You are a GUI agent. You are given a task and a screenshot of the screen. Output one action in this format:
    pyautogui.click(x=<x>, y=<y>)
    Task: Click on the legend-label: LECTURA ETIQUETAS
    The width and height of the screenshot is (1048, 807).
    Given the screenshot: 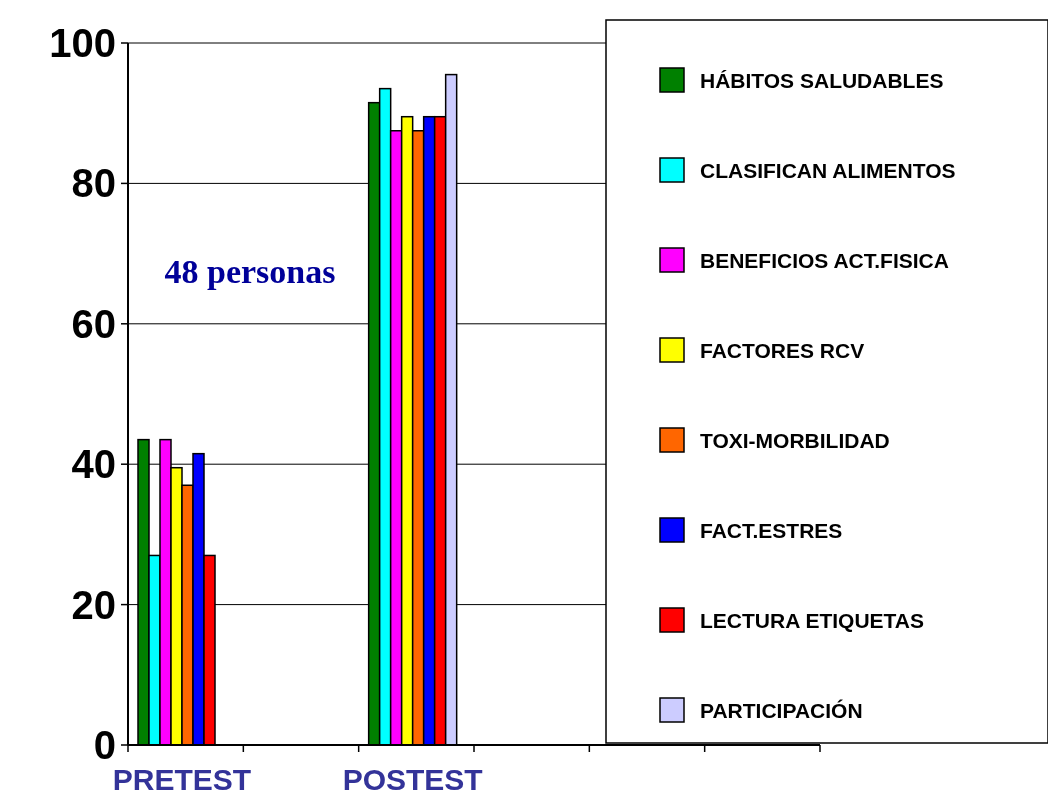 What is the action you would take?
    pyautogui.click(x=812, y=620)
    